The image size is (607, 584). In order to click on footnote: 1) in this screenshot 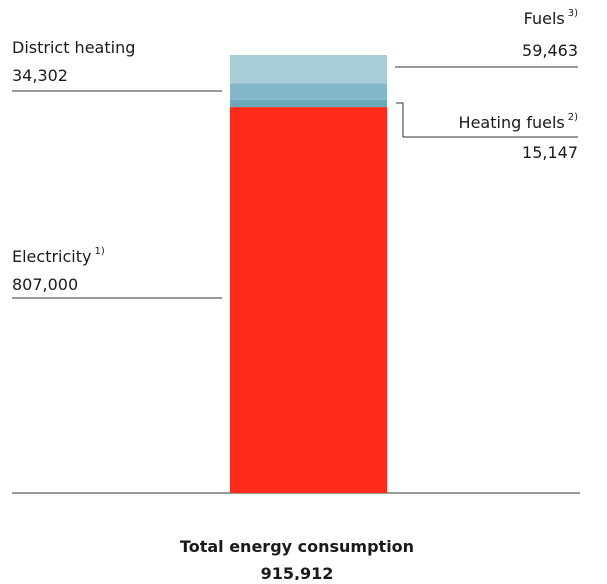, I will do `click(99, 251)`.